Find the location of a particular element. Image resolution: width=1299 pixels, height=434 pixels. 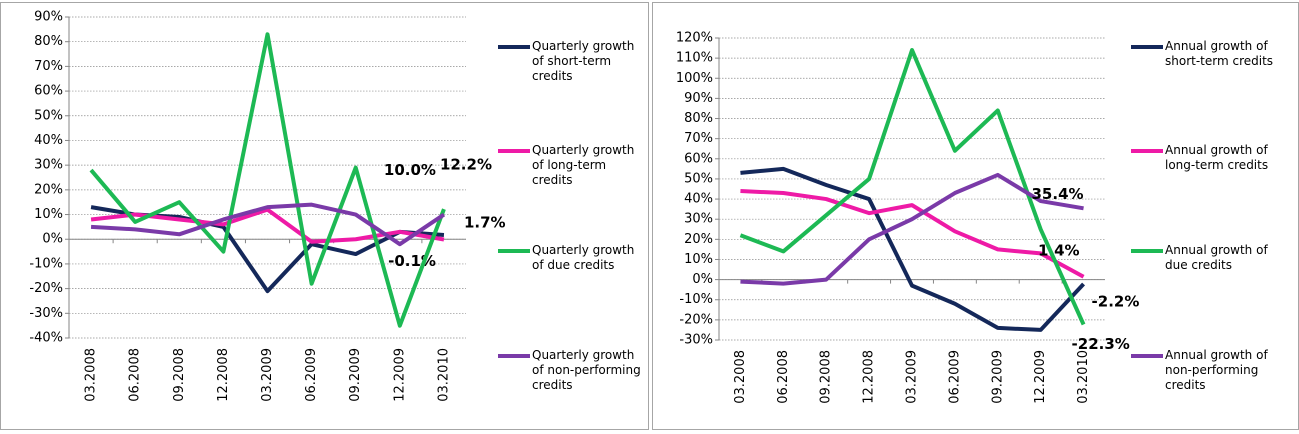

y-tick-label: 100% is located at coordinates (694, 78).